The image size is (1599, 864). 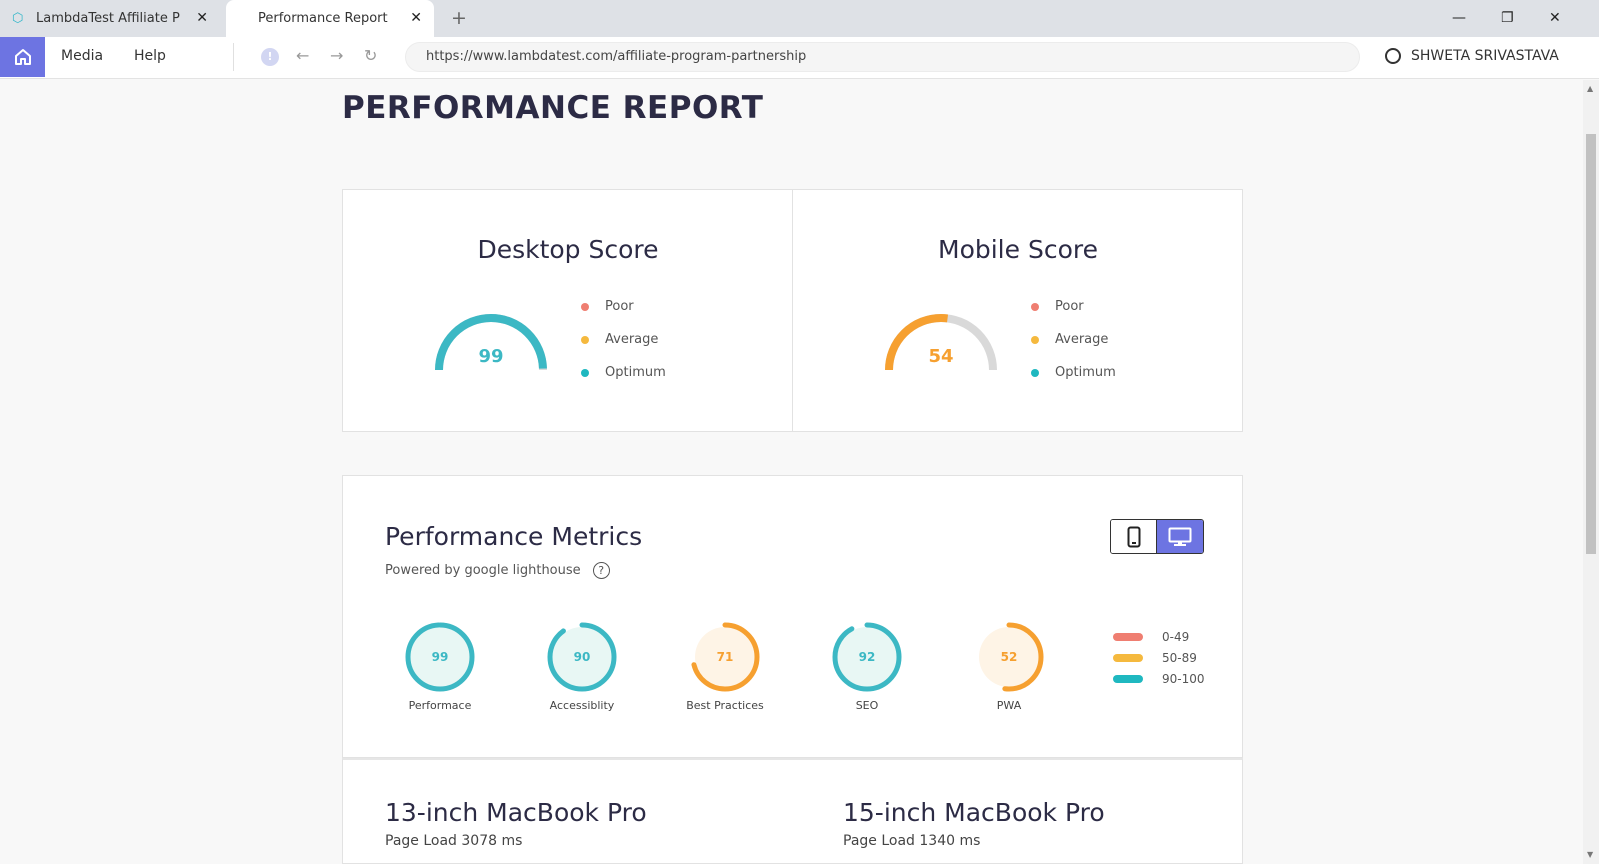 I want to click on user-name: SHWETA SRIVASTAVA, so click(x=1485, y=56).